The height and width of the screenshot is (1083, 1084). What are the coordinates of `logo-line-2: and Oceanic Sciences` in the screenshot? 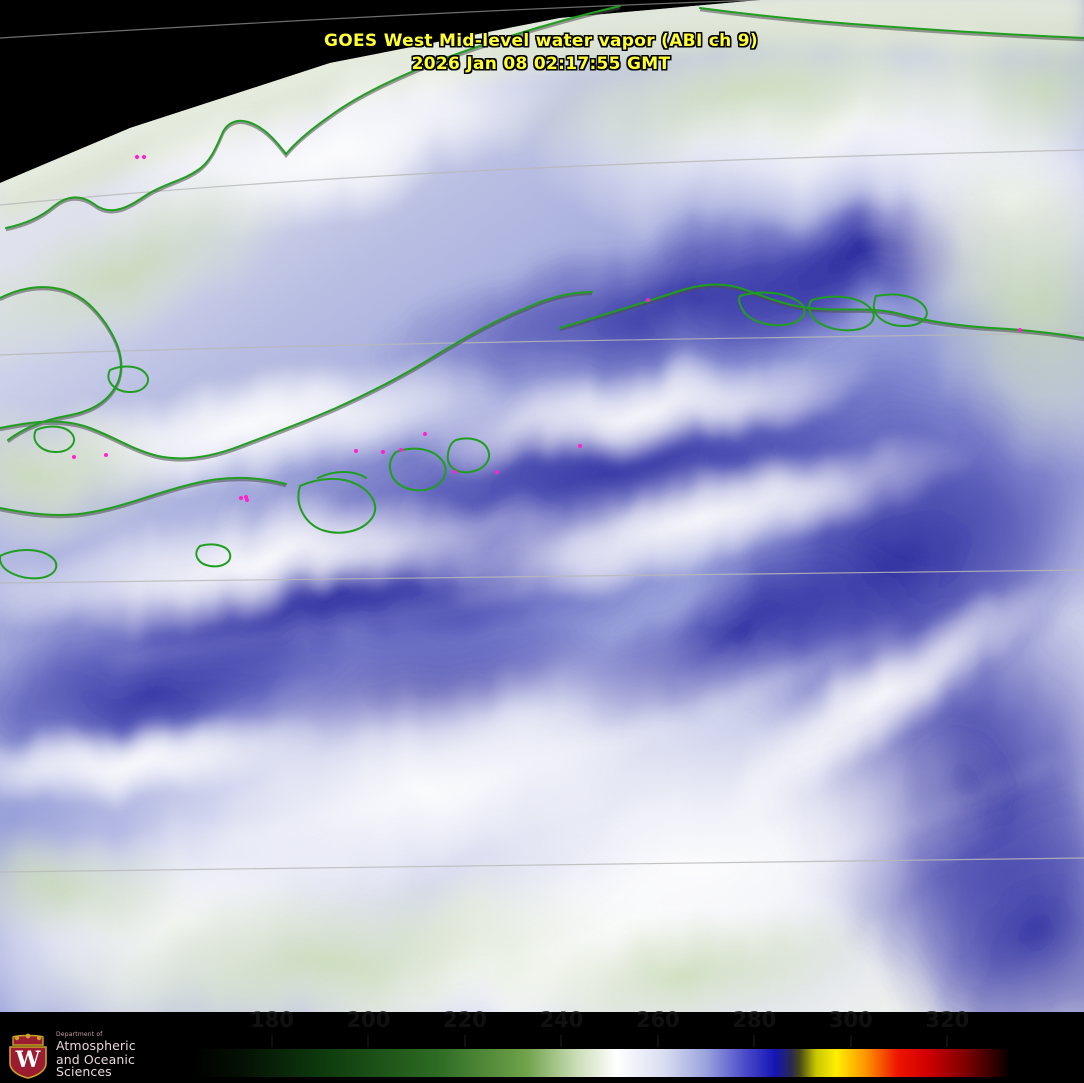 It's located at (95, 1065).